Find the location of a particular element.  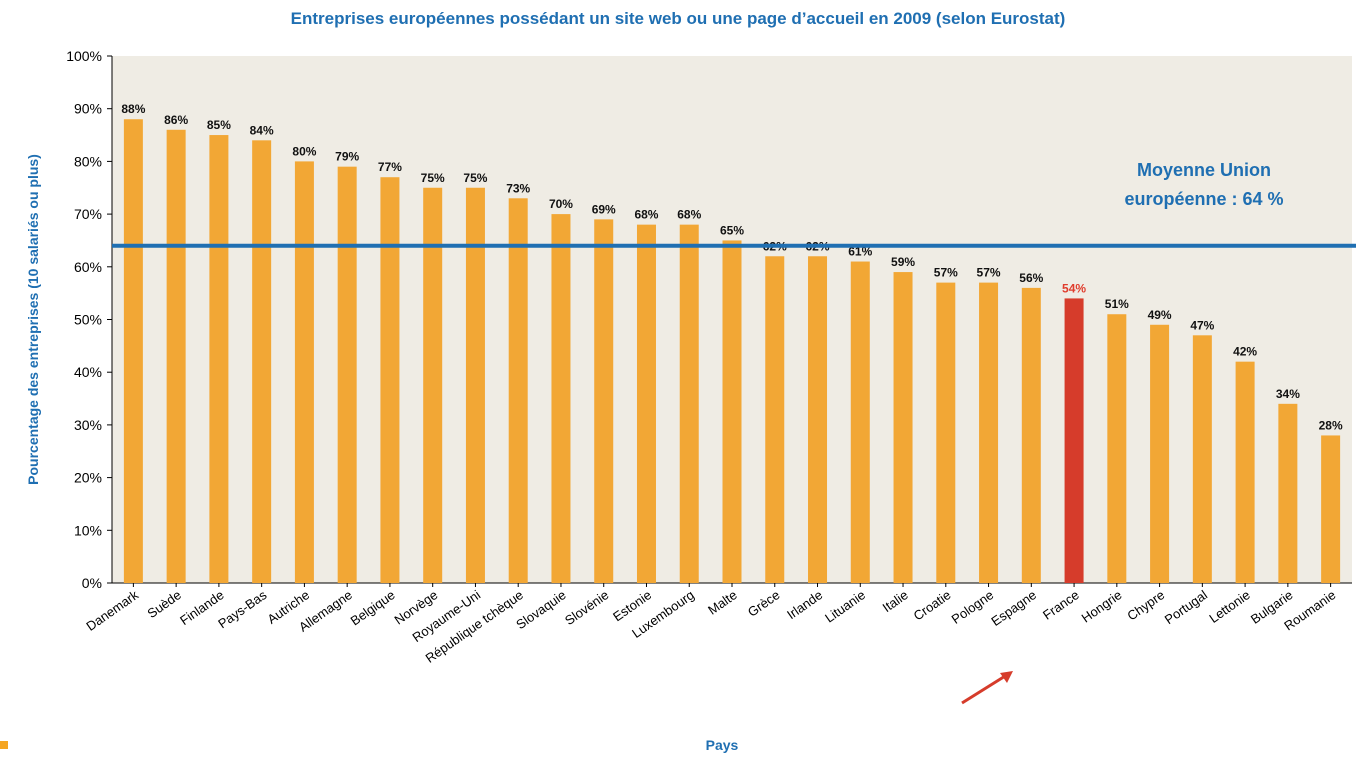

y-tick-label: 40% is located at coordinates (88, 372).